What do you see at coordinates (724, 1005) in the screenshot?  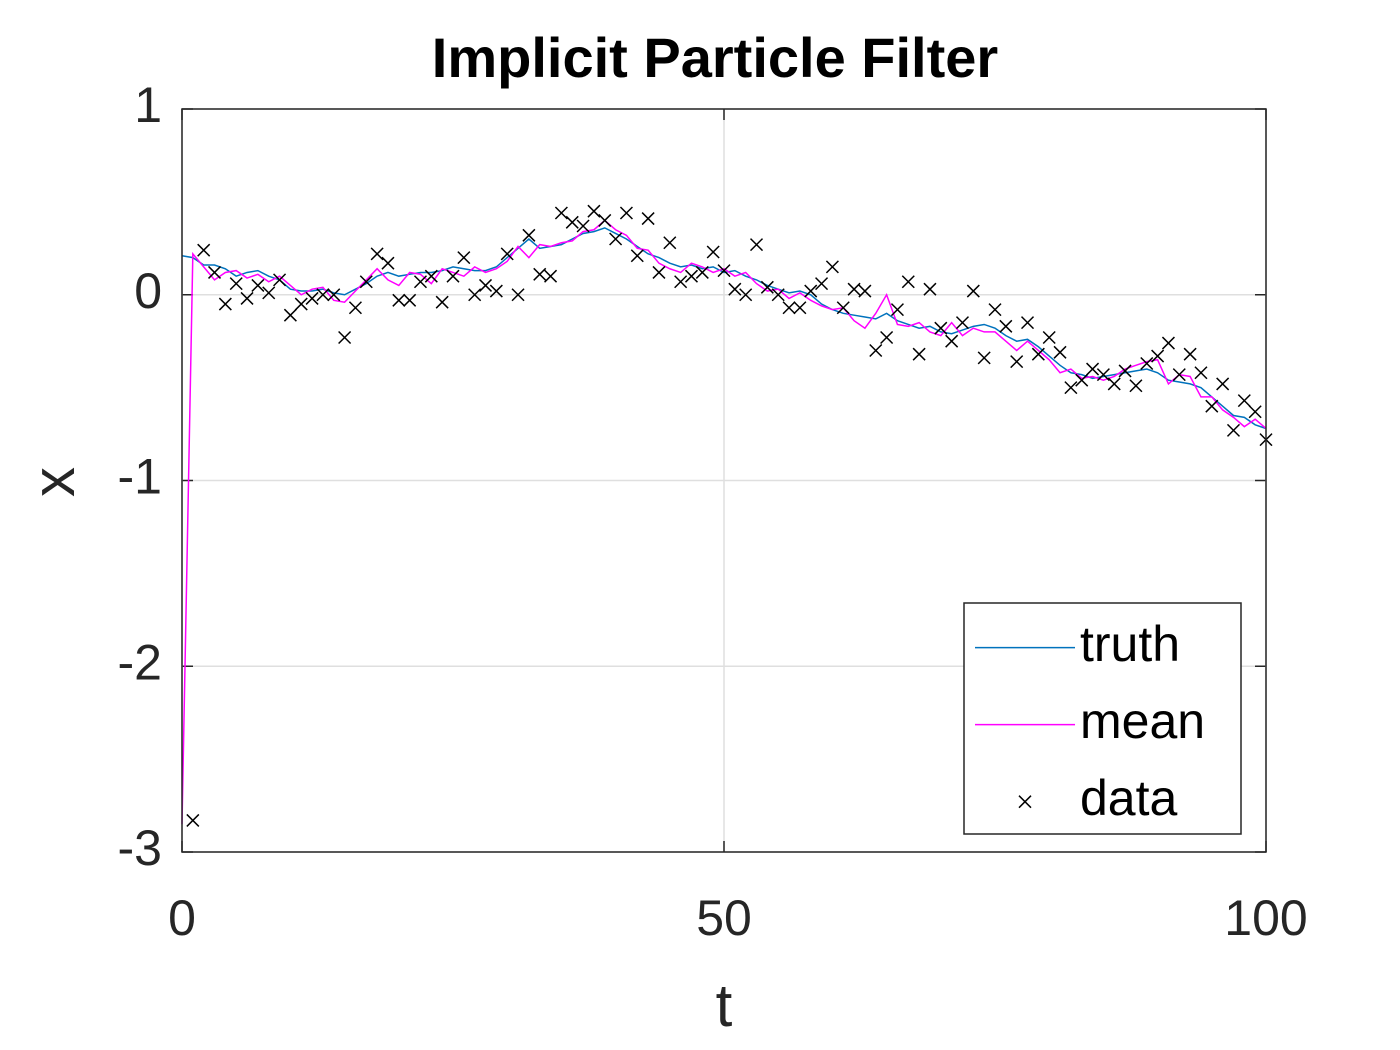 I see `x-axis-label: t` at bounding box center [724, 1005].